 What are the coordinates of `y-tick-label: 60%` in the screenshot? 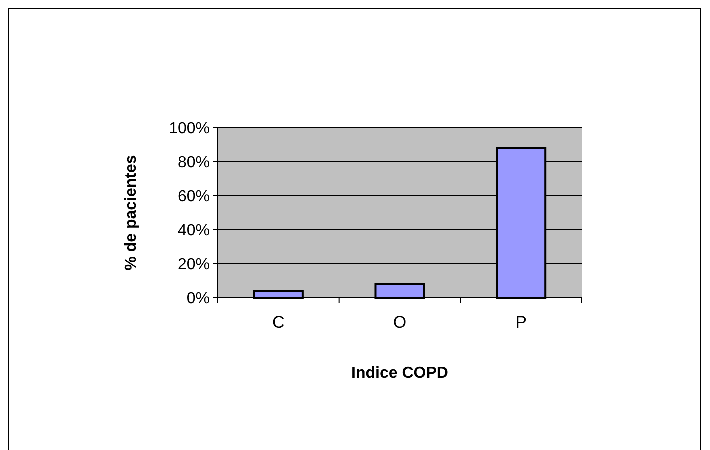 It's located at (194, 197).